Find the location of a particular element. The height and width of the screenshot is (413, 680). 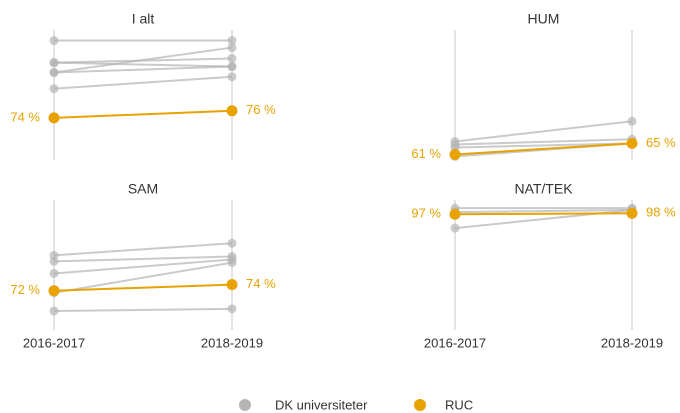

panel-title: NAT/TEK is located at coordinates (543, 189).